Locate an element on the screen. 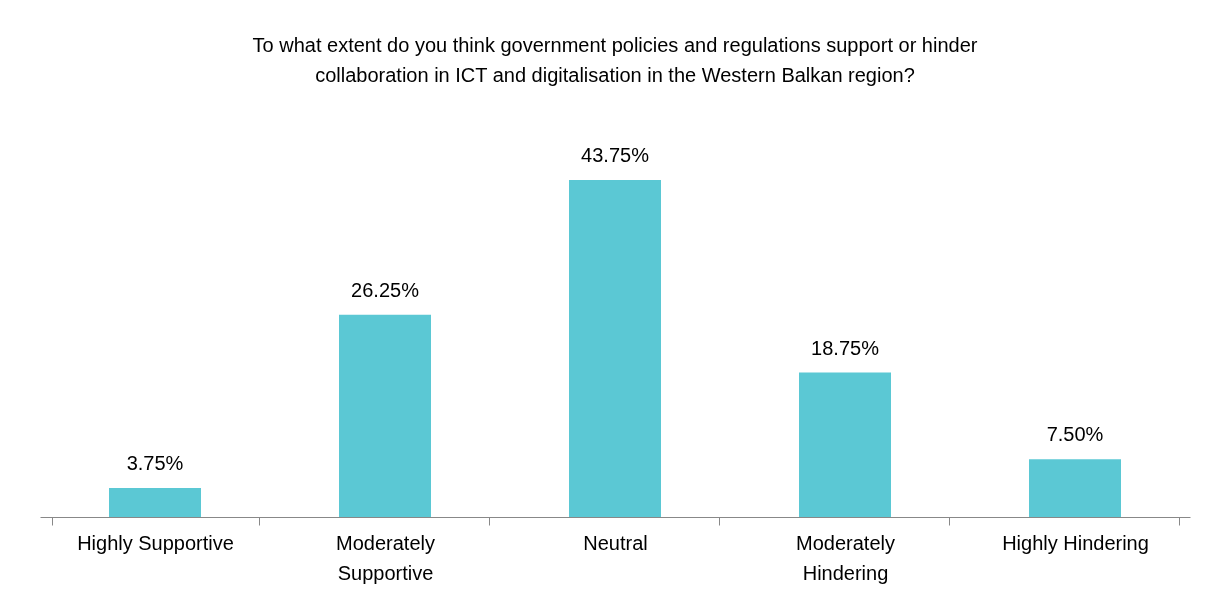 The width and height of the screenshot is (1206, 595). x-tick-label: Highly Supportive is located at coordinates (155, 542).